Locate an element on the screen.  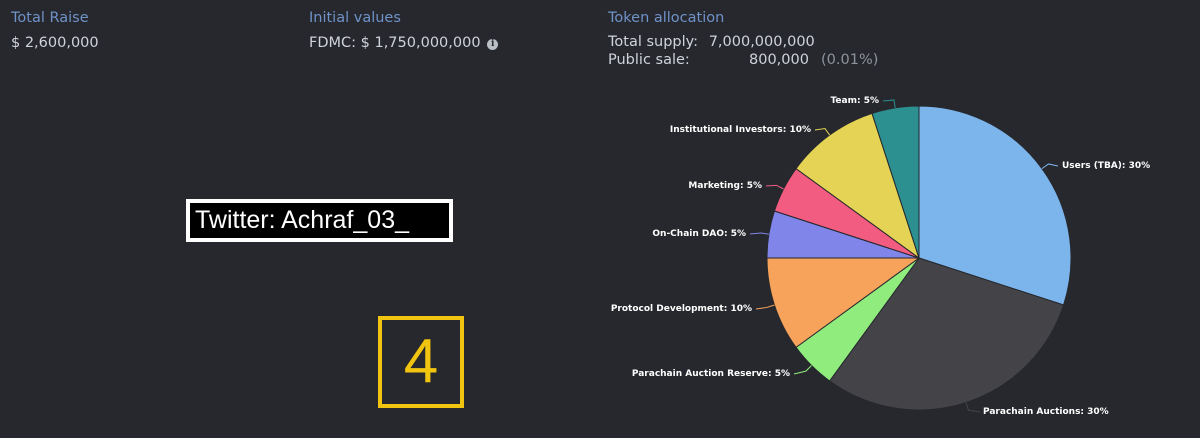
slice-label: Marketing: 5% is located at coordinates (725, 186).